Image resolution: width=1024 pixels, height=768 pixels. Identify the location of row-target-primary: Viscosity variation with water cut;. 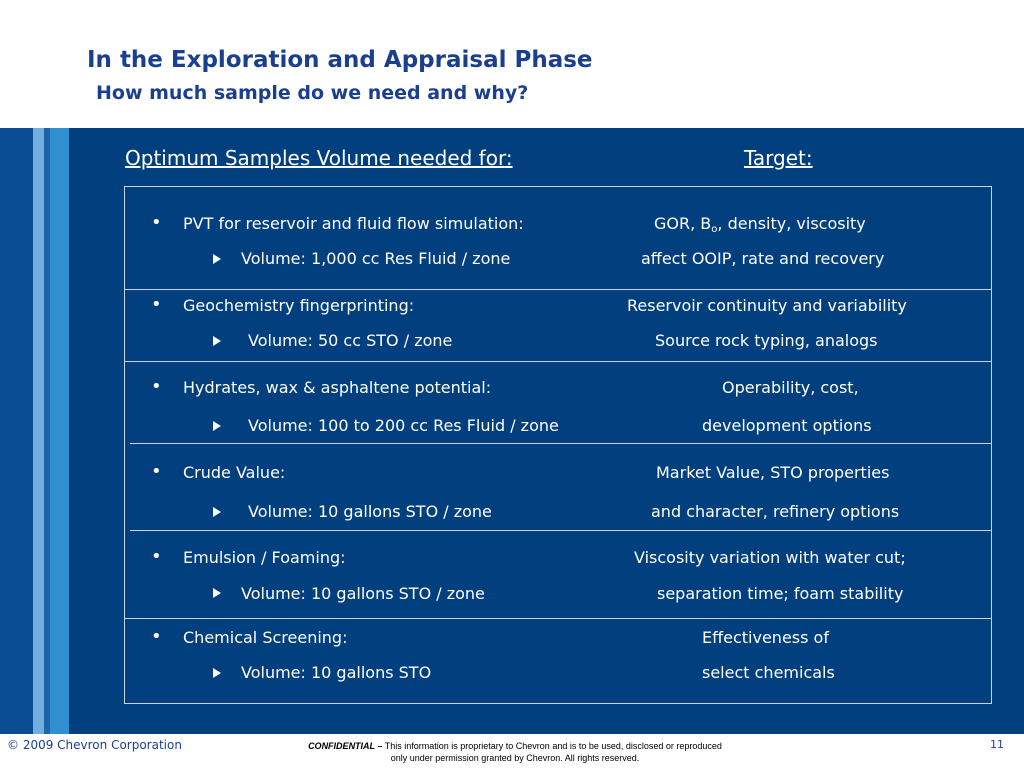
(770, 557).